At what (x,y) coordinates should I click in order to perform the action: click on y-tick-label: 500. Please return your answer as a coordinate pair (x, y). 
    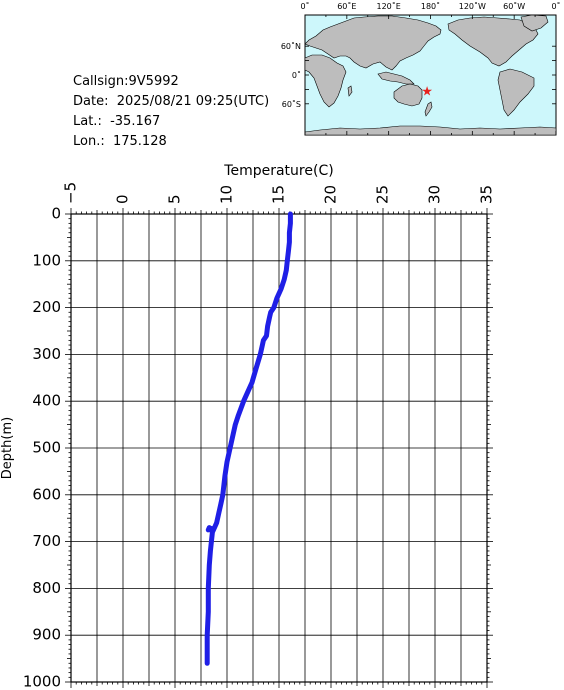
    Looking at the image, I should click on (46, 448).